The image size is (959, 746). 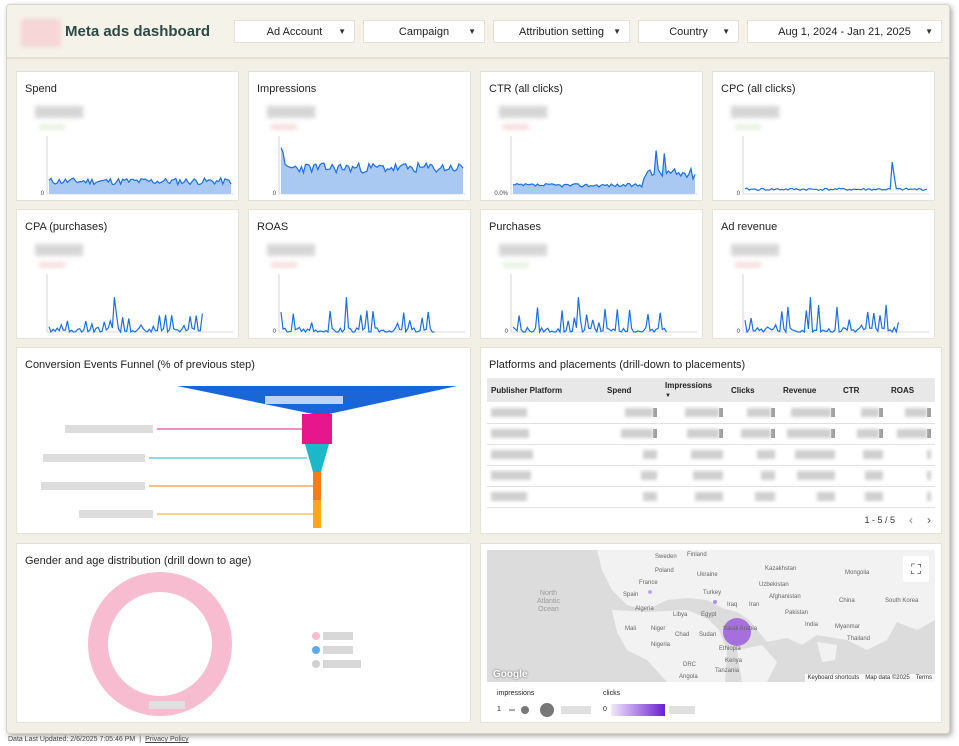 I want to click on funnel-label-2-blur, so click(x=109, y=429).